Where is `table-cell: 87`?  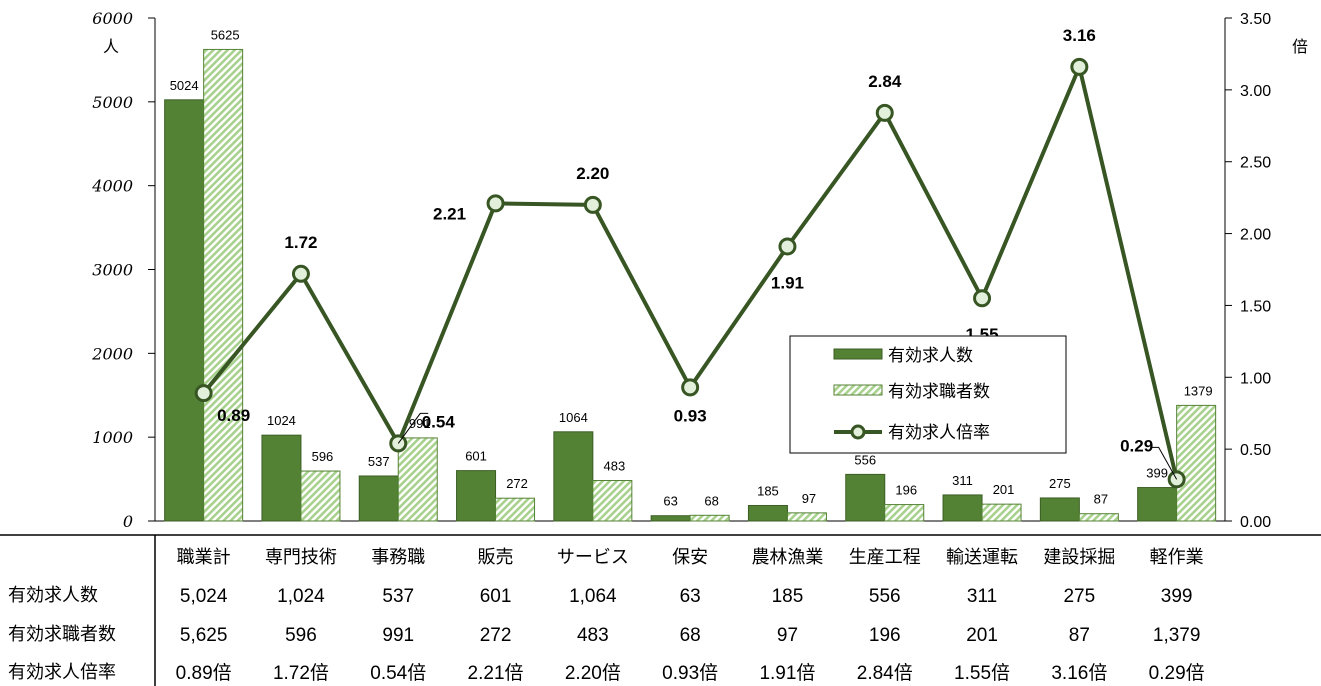 table-cell: 87 is located at coordinates (1079, 635).